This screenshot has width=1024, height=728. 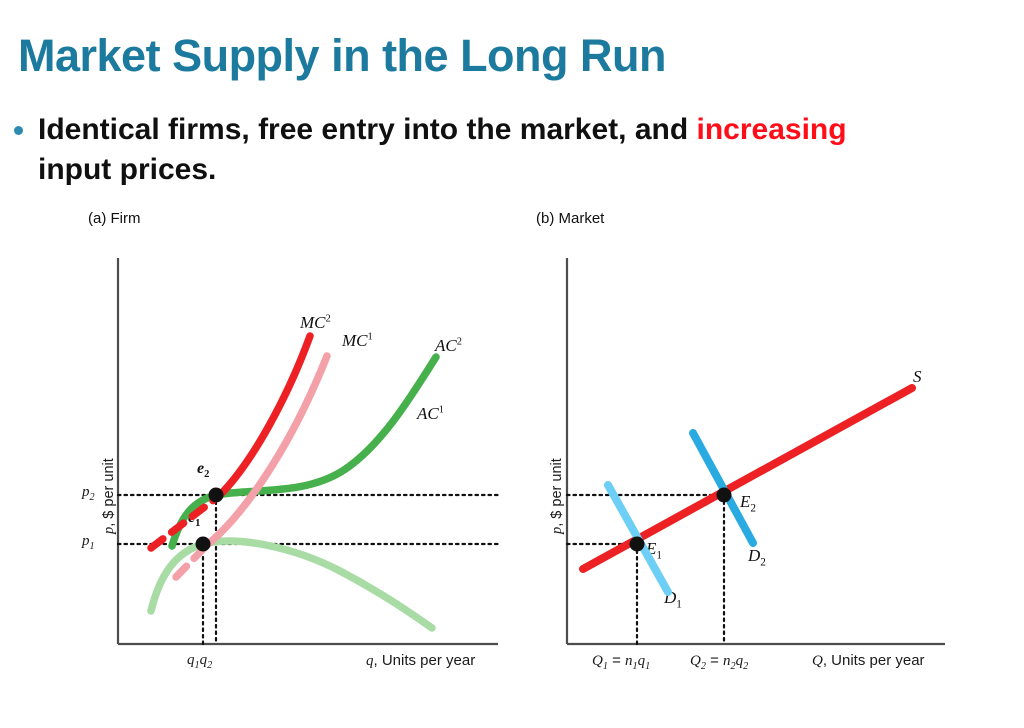 What do you see at coordinates (355, 340) in the screenshot?
I see `curve-label-mc1-text: MC` at bounding box center [355, 340].